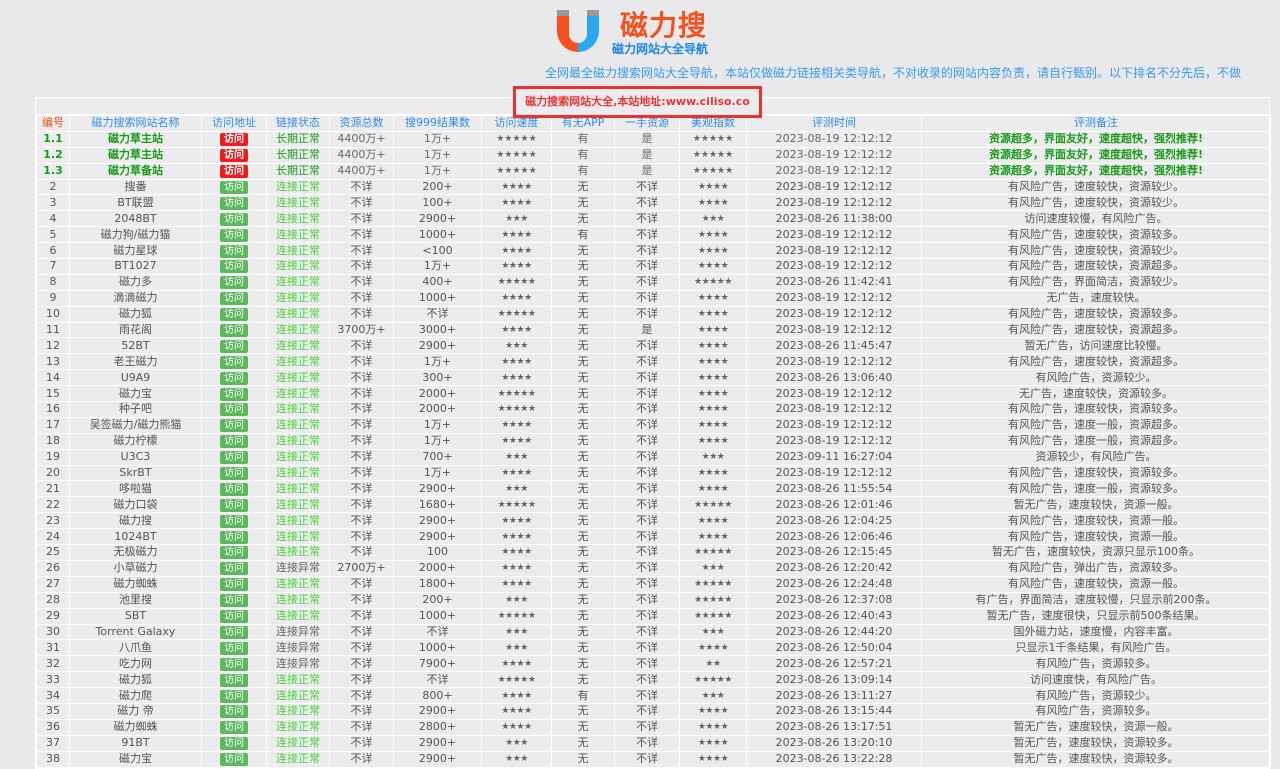 The image size is (1280, 769). Describe the element at coordinates (298, 362) in the screenshot. I see `link-status: 连接正常` at that location.